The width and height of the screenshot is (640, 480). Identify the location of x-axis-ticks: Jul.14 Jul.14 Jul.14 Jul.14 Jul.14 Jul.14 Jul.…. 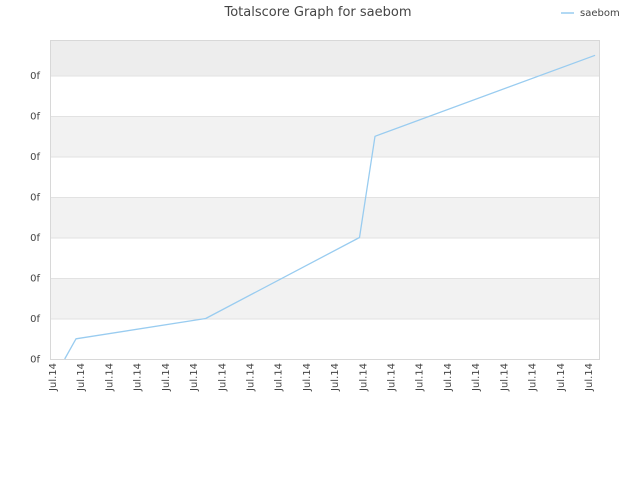
(321, 377).